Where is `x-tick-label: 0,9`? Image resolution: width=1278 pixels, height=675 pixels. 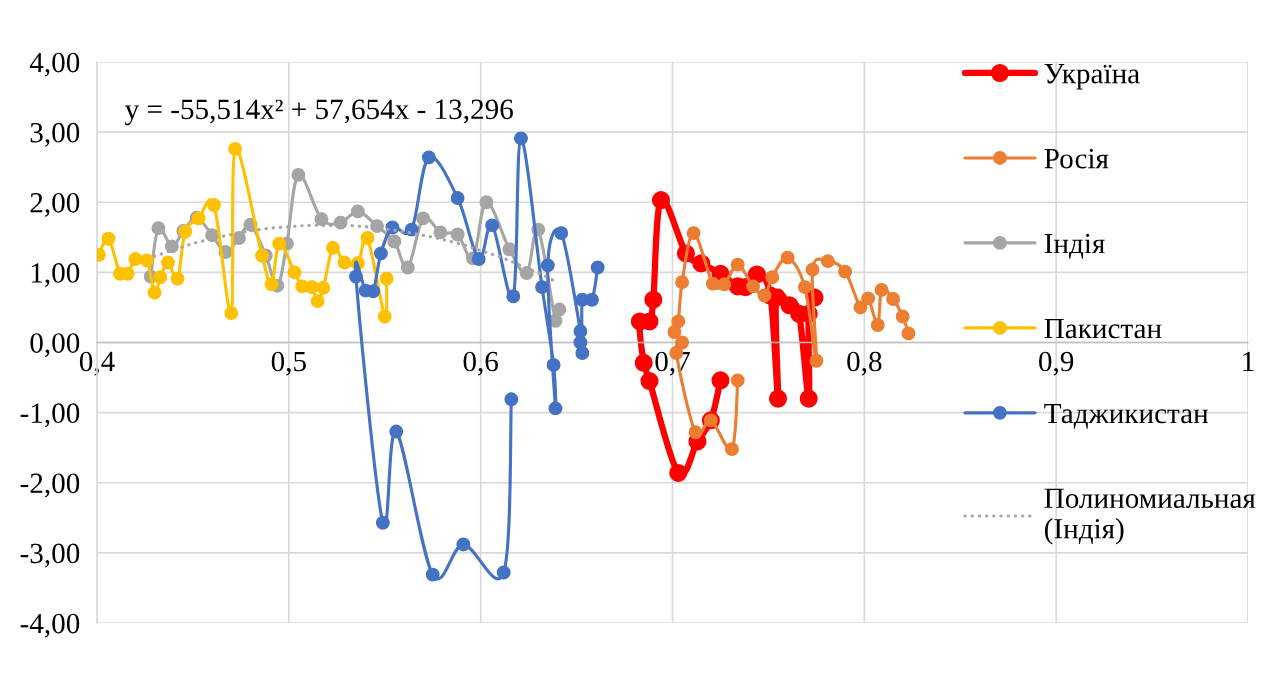
x-tick-label: 0,9 is located at coordinates (1056, 363).